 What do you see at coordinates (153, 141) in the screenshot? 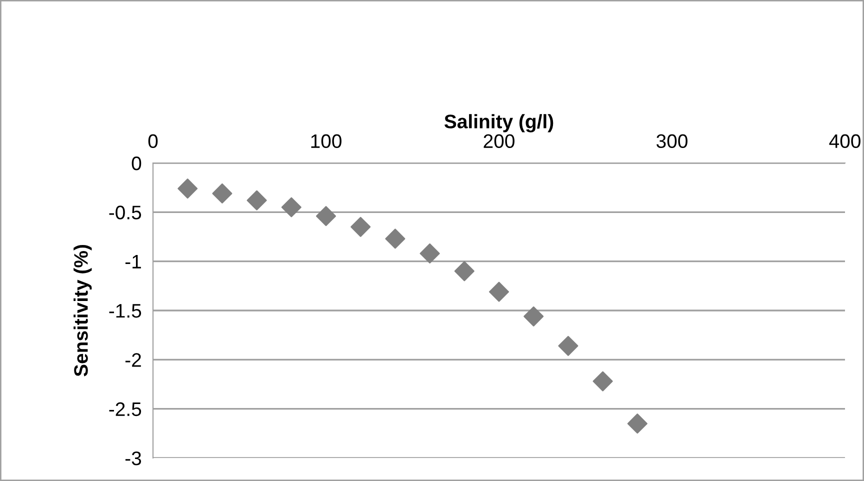
I see `x-tick-label: 0` at bounding box center [153, 141].